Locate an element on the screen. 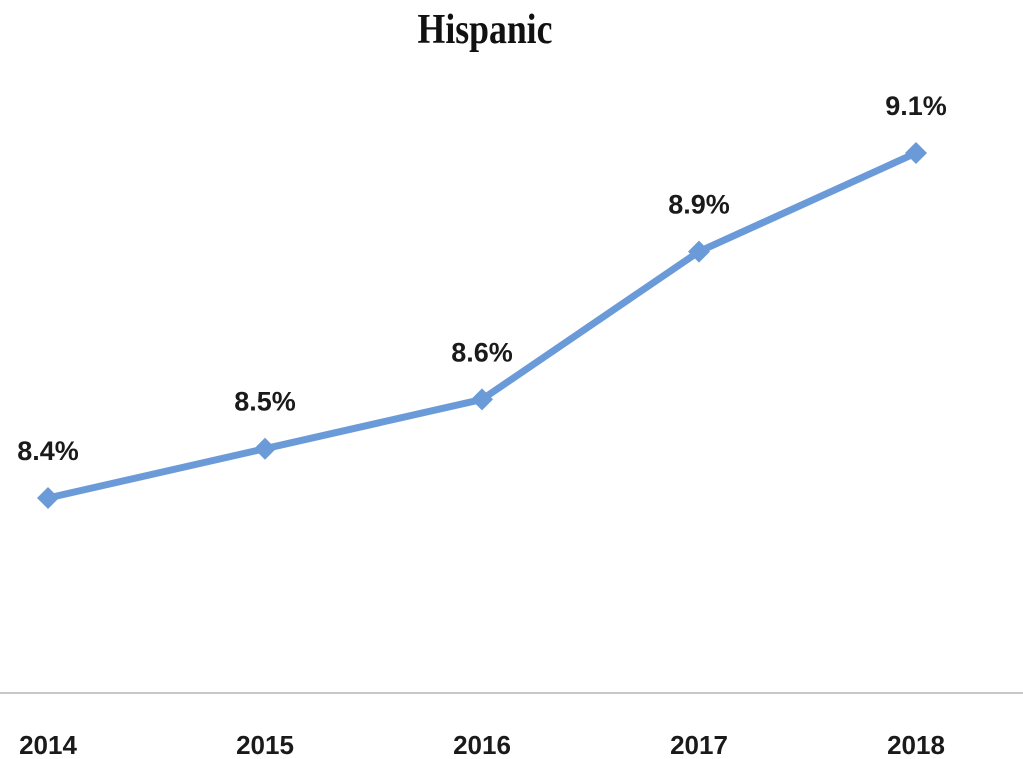 This screenshot has height=759, width=1023. x-tick-label: 2016 is located at coordinates (482, 744).